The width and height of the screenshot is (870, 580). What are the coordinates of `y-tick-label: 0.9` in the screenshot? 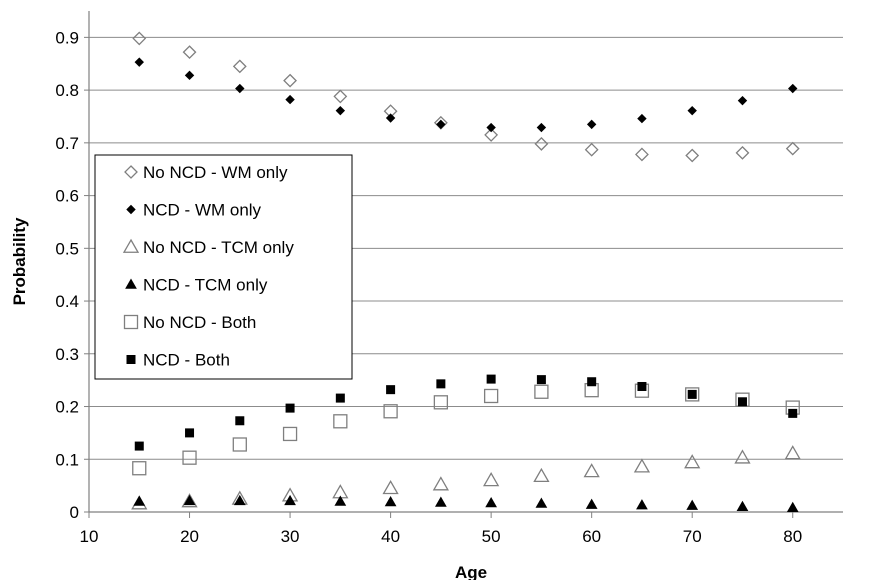 It's located at (67, 37).